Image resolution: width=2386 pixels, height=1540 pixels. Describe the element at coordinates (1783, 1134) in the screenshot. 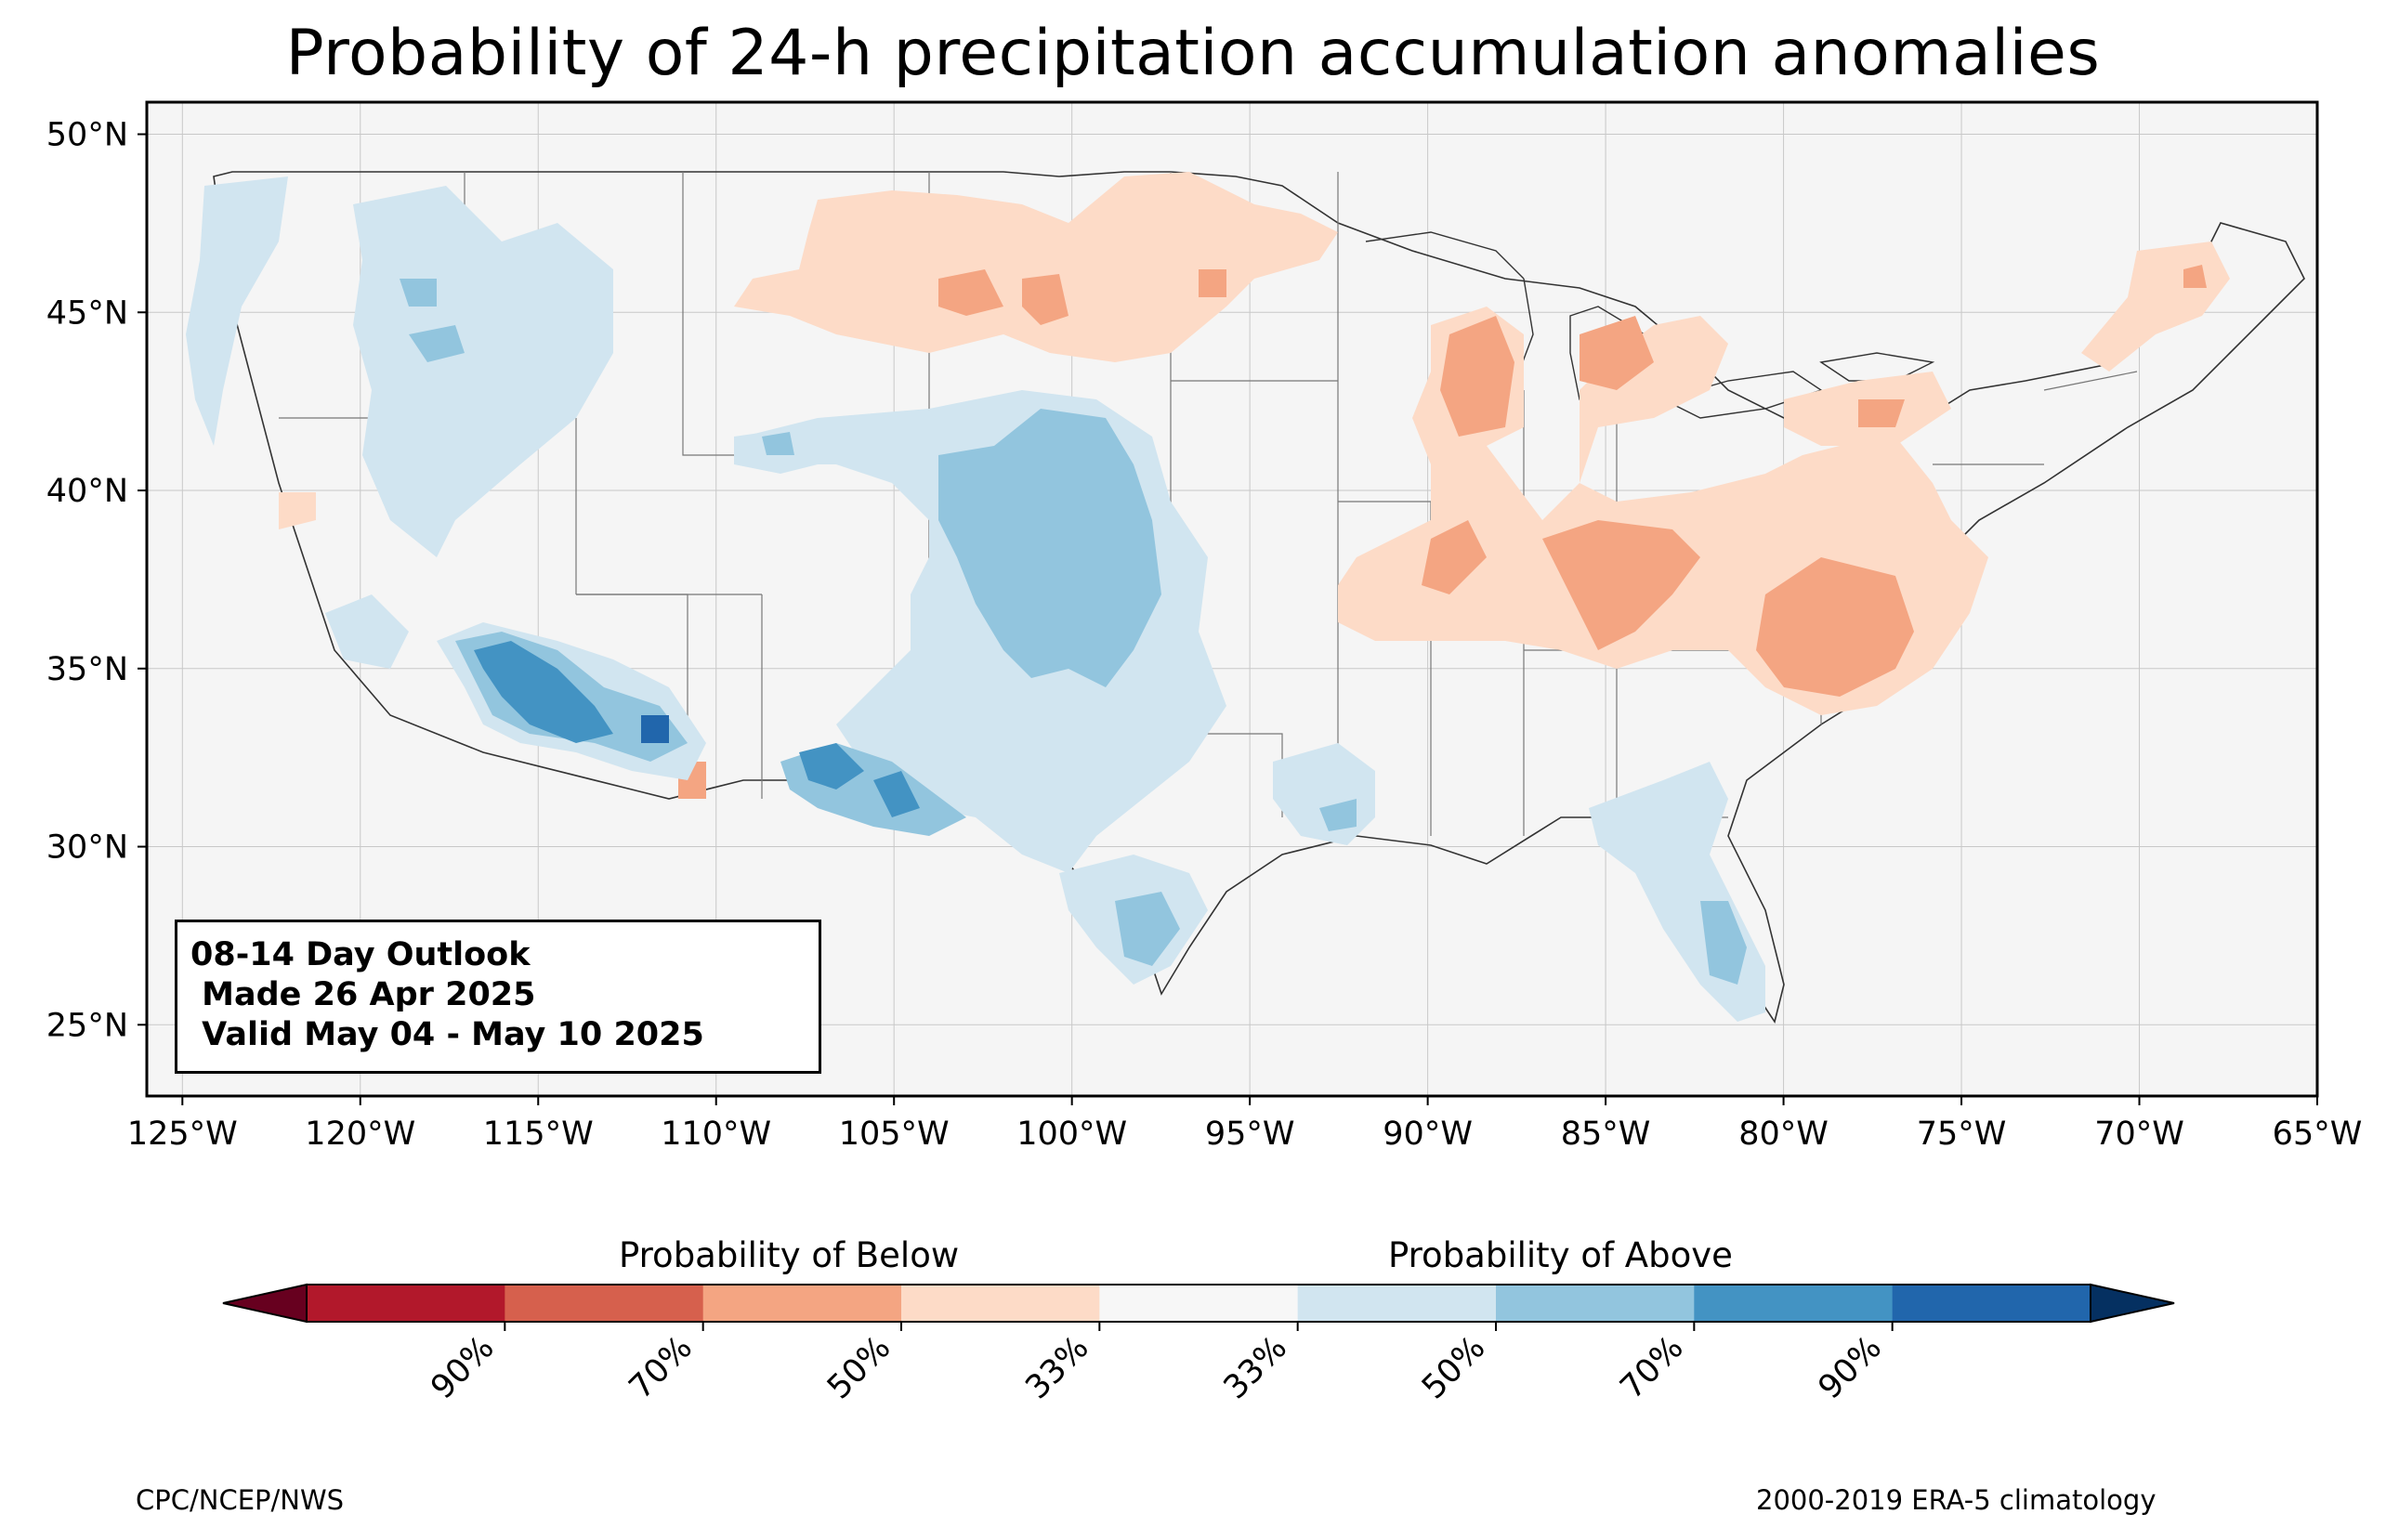

I see `lon-tick-label: 80°W` at that location.